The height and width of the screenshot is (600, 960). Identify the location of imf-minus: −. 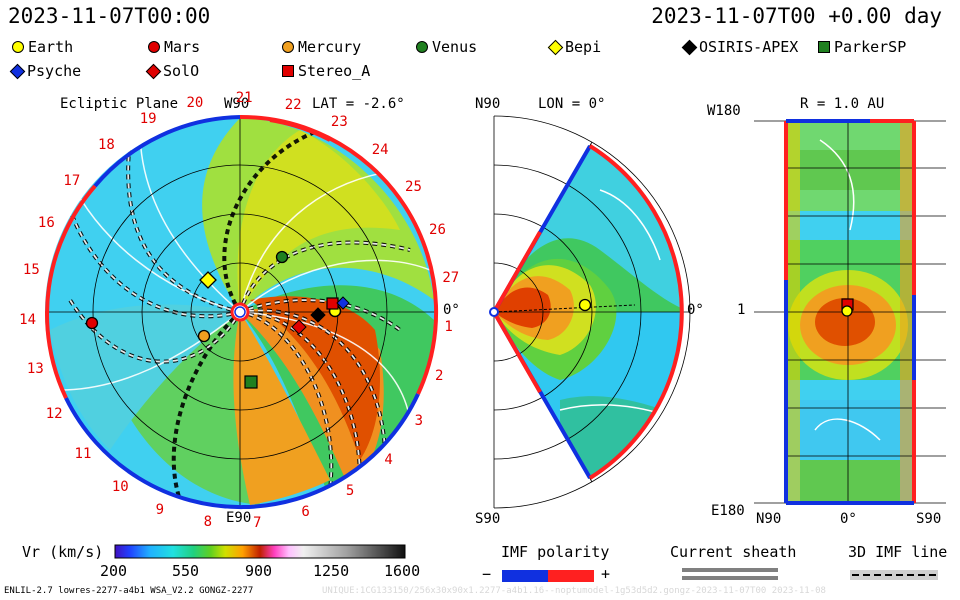
(487, 574).